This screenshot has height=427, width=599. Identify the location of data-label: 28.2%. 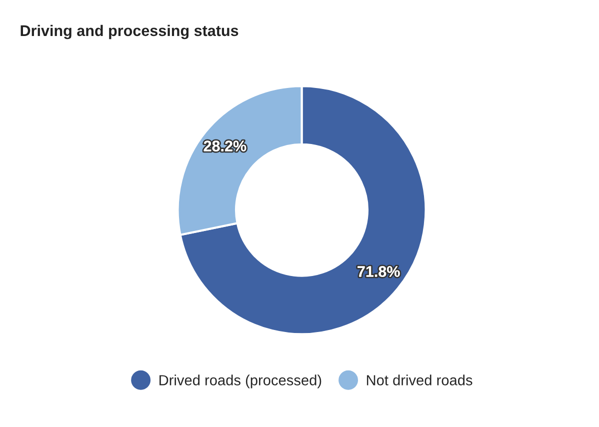
(225, 146).